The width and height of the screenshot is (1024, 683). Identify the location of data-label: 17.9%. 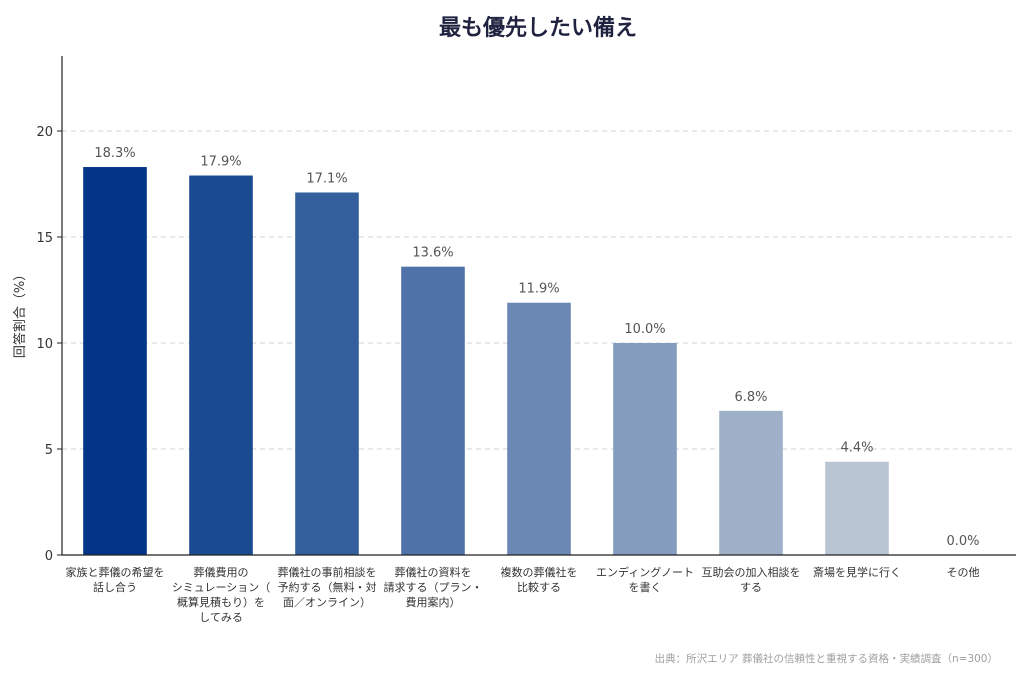
(220, 162).